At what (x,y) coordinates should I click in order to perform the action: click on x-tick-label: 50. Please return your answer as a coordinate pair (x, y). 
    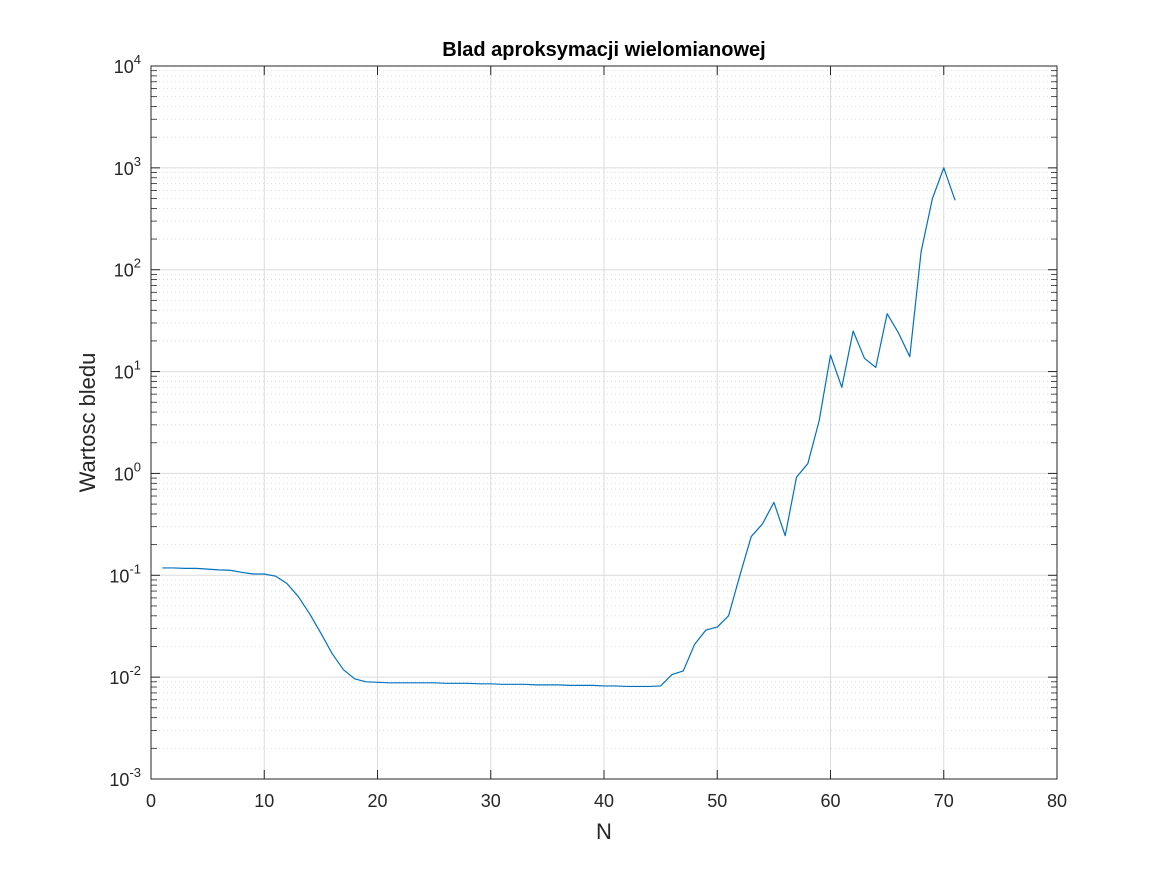
    Looking at the image, I should click on (717, 801).